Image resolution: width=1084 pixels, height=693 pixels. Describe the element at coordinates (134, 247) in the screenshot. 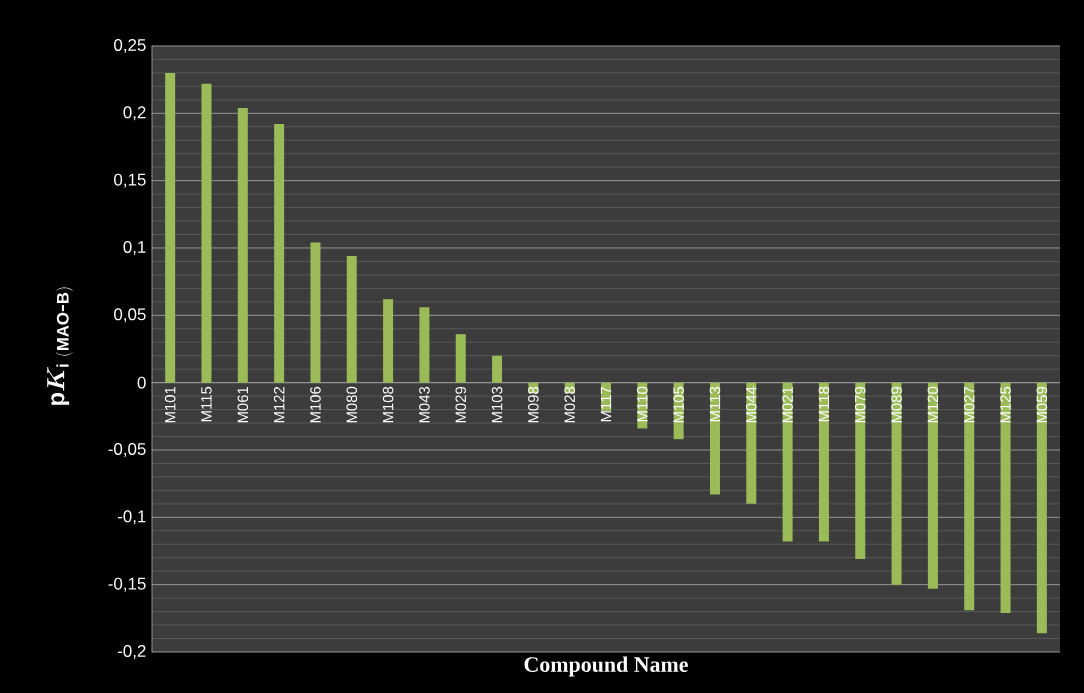

I see `y-tick-label: 0,1` at that location.